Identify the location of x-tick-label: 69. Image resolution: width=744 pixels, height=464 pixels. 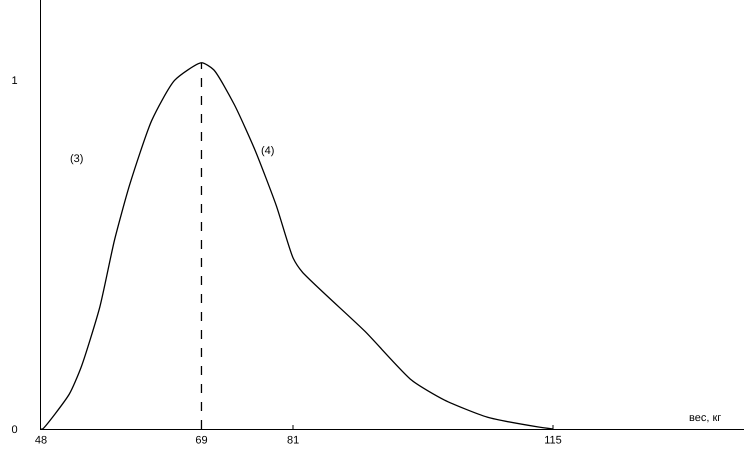
(201, 440).